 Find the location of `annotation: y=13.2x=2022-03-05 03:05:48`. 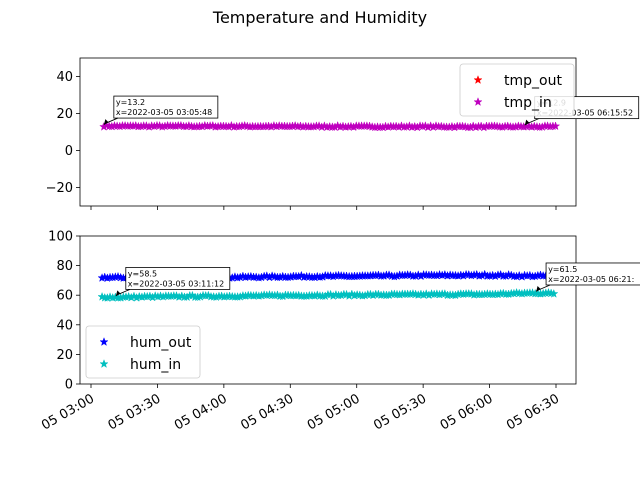

annotation: y=13.2x=2022-03-05 03:05:48 is located at coordinates (161, 110).